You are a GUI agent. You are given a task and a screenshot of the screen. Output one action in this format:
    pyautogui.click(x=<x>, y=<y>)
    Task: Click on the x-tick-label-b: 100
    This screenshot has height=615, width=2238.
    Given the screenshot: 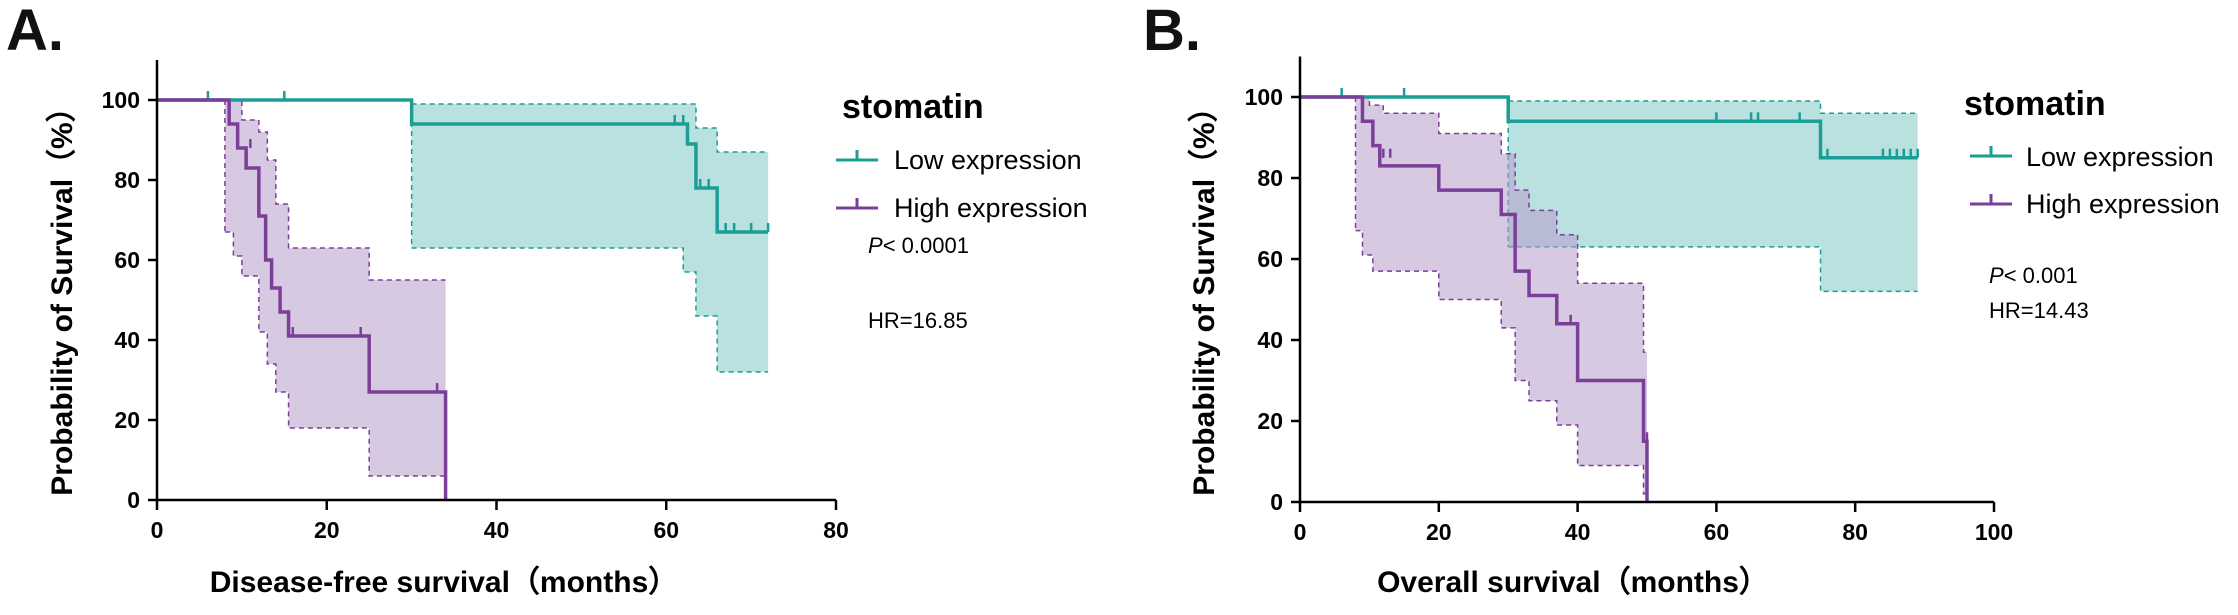 What is the action you would take?
    pyautogui.click(x=1994, y=532)
    